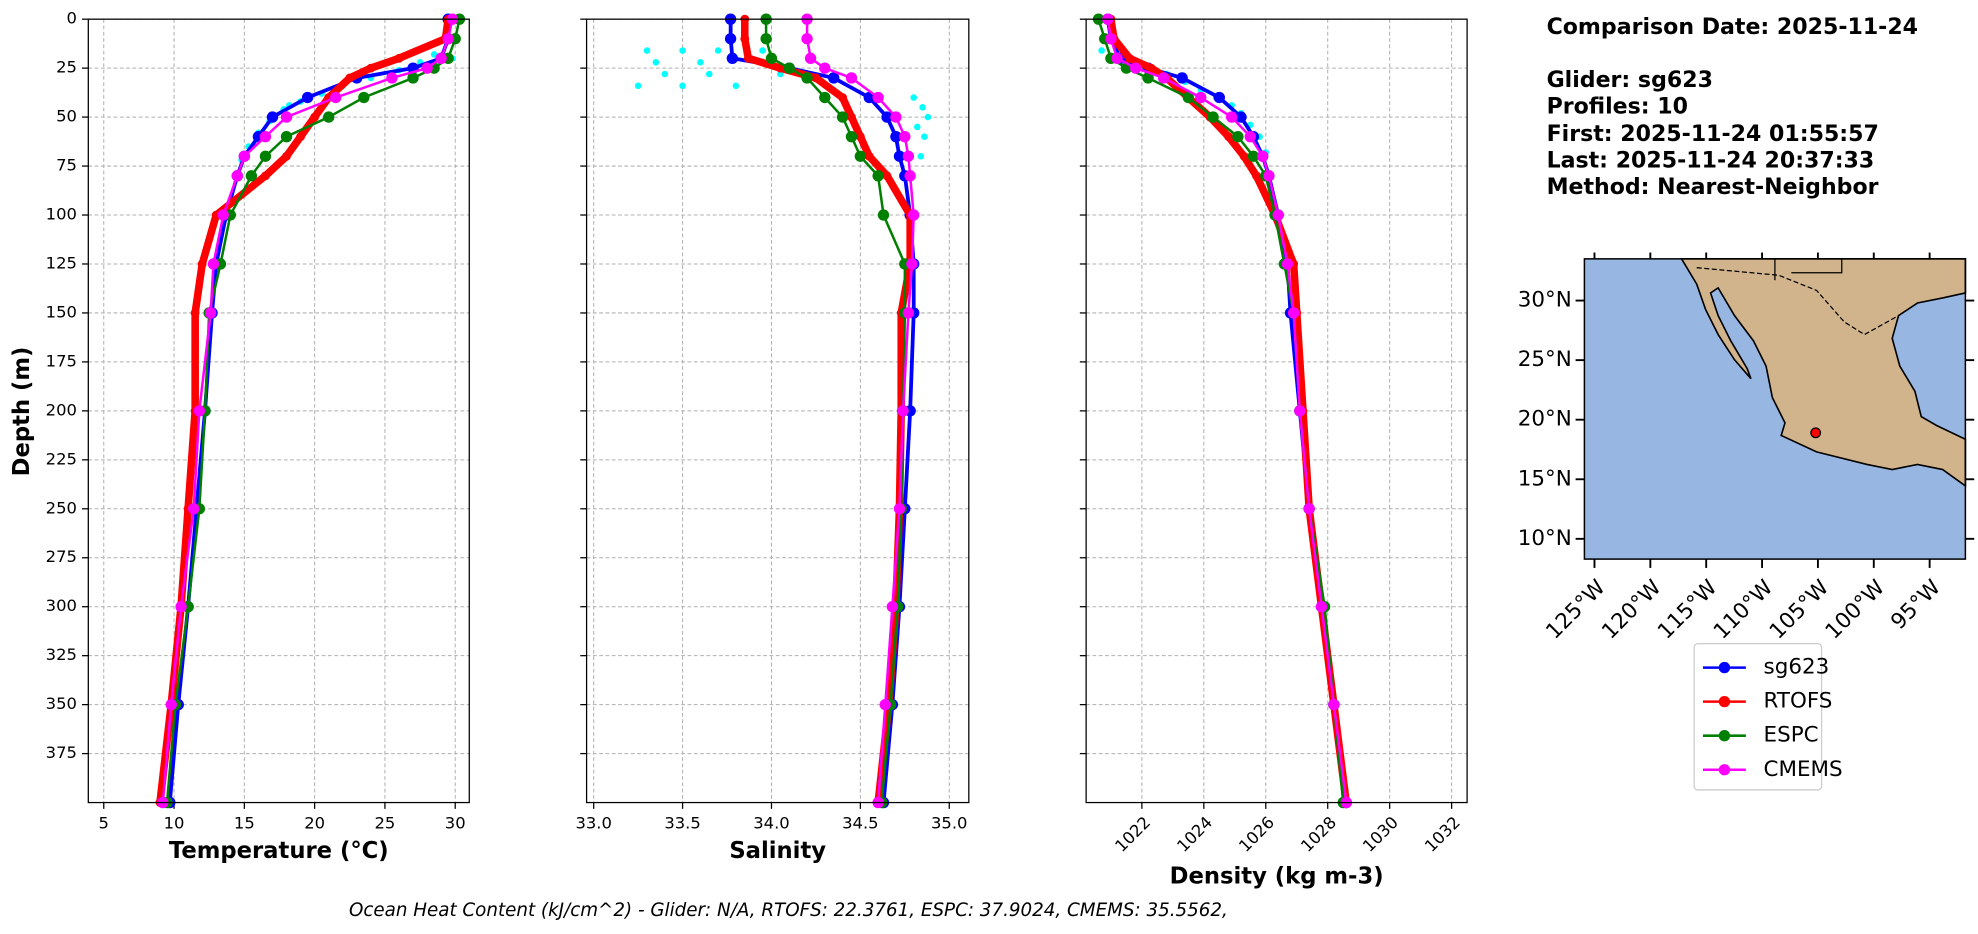 Image resolution: width=1978 pixels, height=934 pixels. I want to click on map-x-tick-label: 125°W, so click(1575, 609).